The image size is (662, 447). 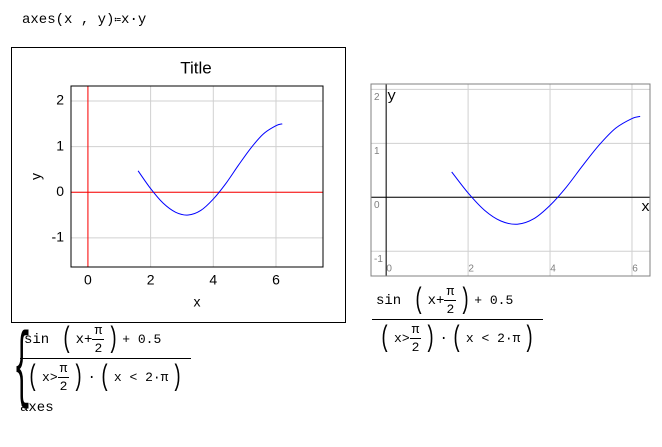 I want to click on function-name: axes, so click(x=39, y=20).